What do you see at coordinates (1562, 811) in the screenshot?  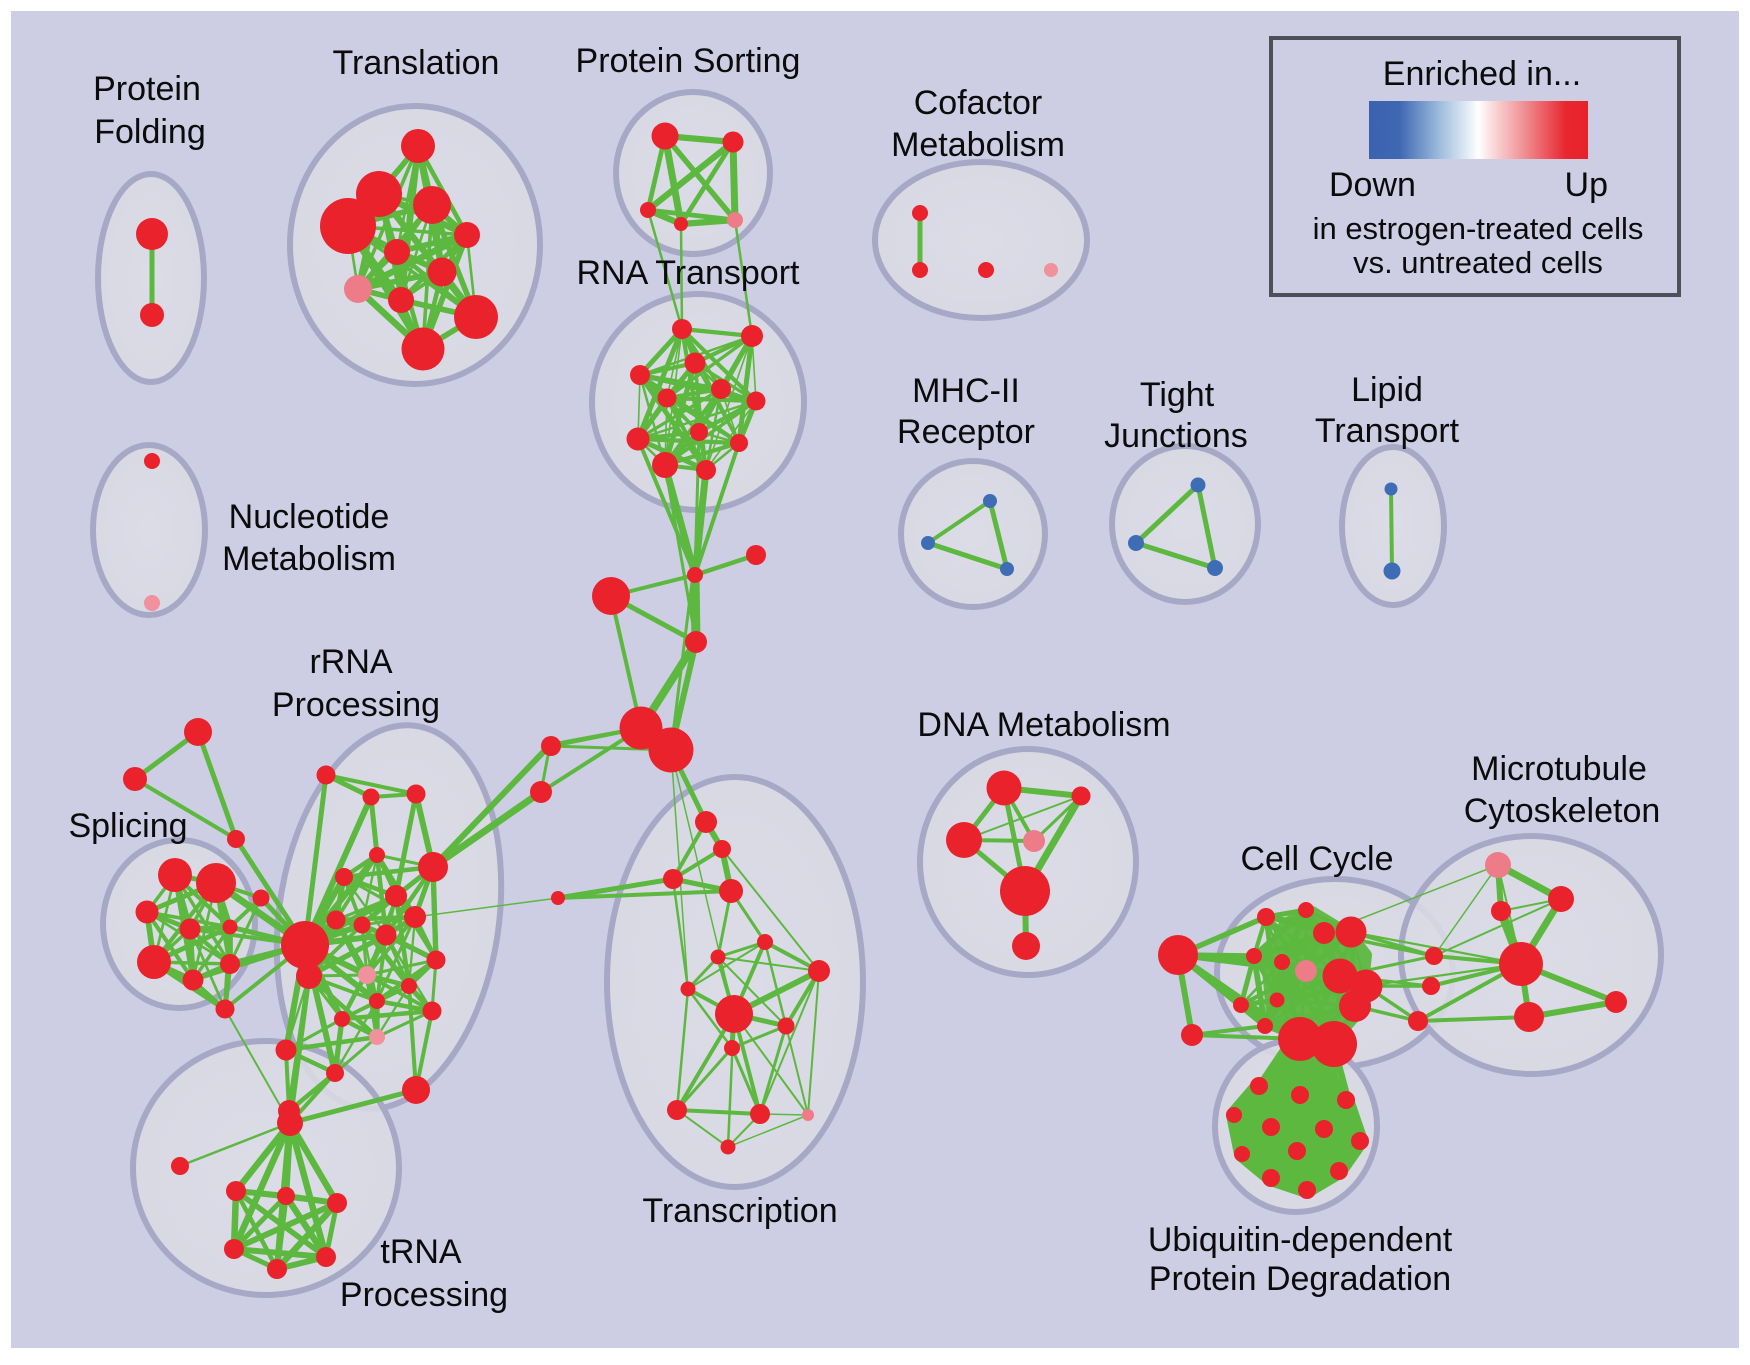 I see `svg-text: Cytoskeleton` at bounding box center [1562, 811].